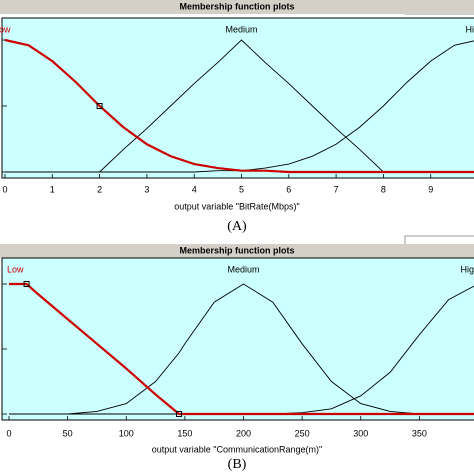  I want to click on x-tick-label: 3, so click(146, 189).